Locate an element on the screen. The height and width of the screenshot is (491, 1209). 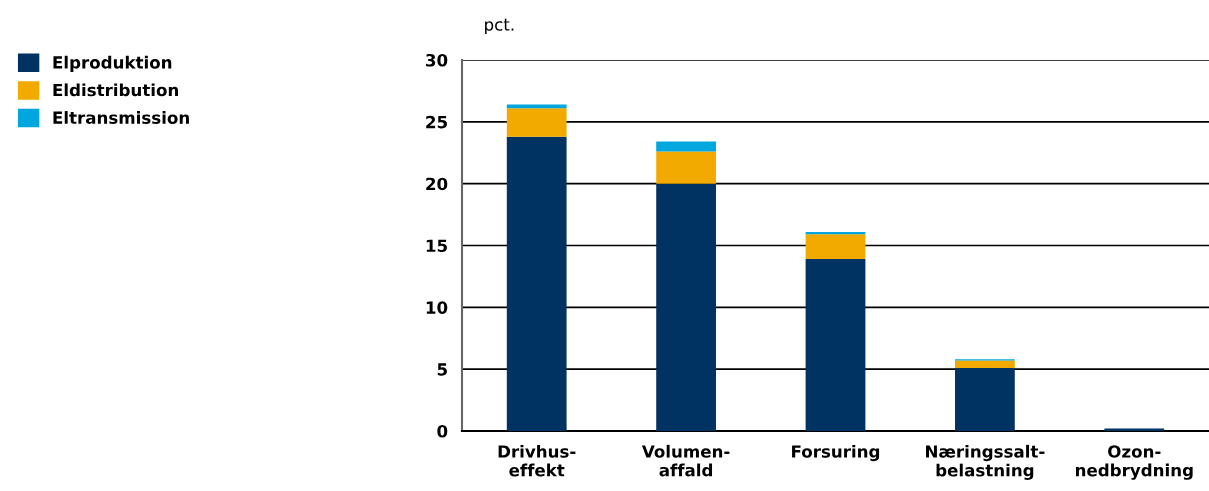
y-axis-title: pct. is located at coordinates (499, 26).